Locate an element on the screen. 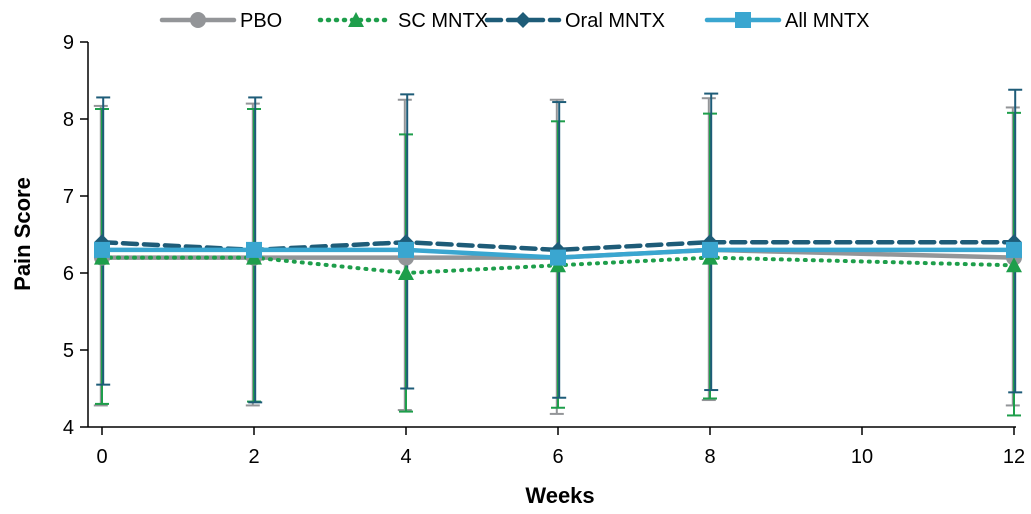 Image resolution: width=1031 pixels, height=514 pixels. y-ticks: 4 5 6 7 8 9 is located at coordinates (75, 235).